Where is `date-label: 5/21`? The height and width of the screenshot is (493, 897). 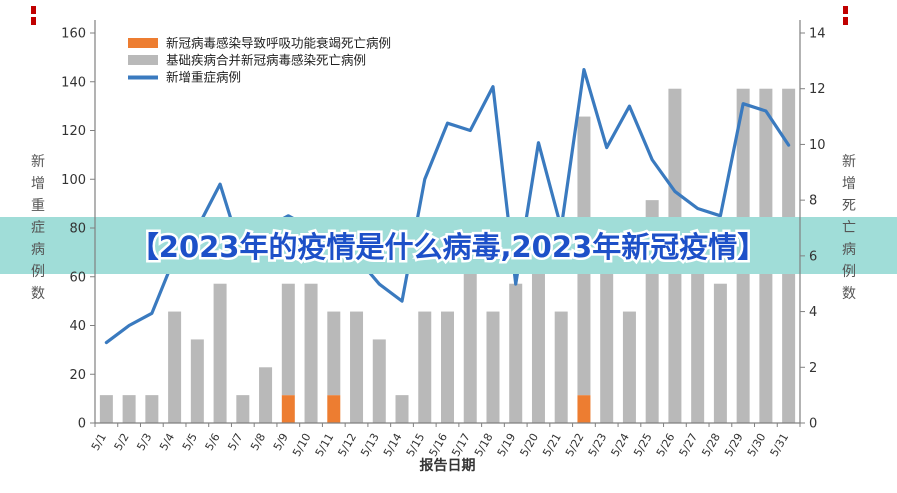 date-label: 5/21 is located at coordinates (552, 445).